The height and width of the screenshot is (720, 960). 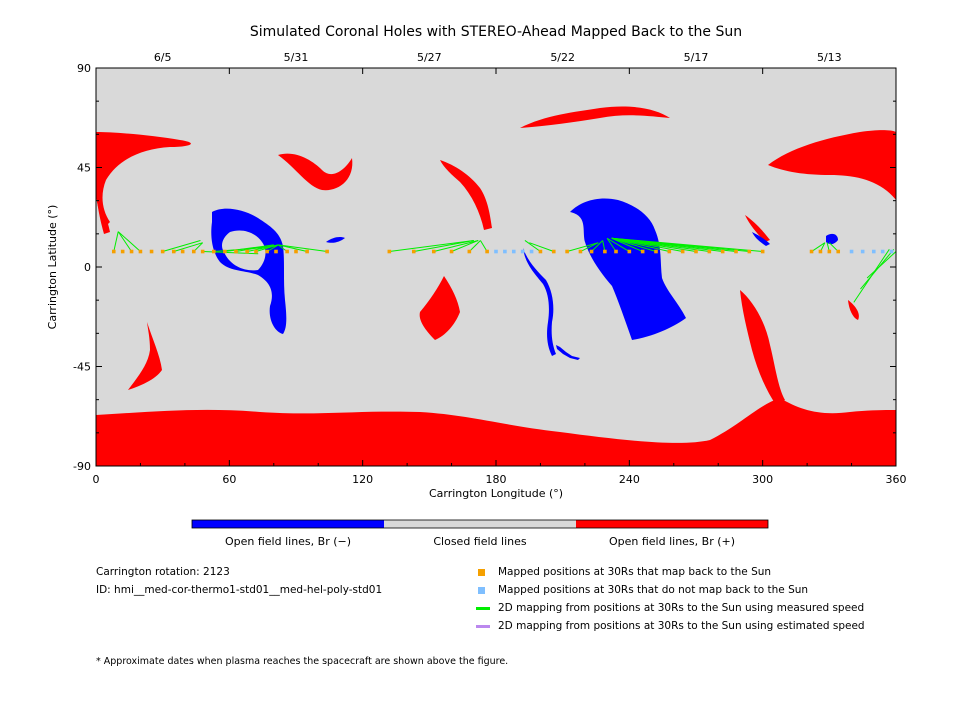 I want to click on east-arc-negative-region, so click(x=539, y=302).